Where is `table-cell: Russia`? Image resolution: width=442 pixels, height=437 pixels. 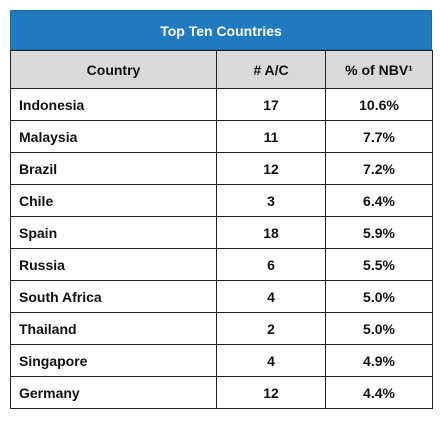
table-cell: Russia is located at coordinates (113, 264).